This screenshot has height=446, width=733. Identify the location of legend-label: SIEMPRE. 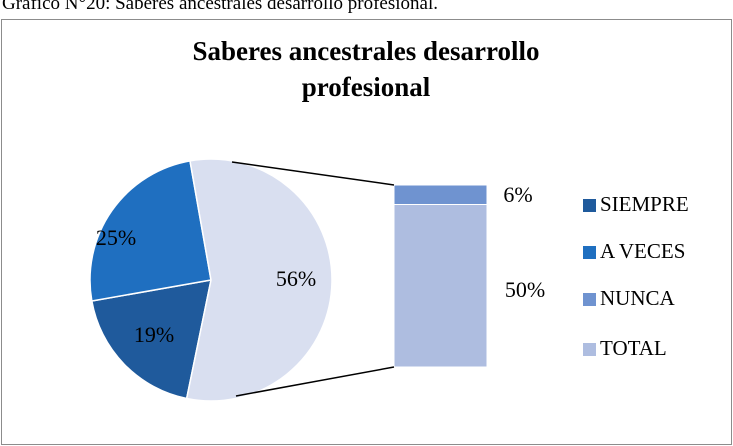
(644, 204).